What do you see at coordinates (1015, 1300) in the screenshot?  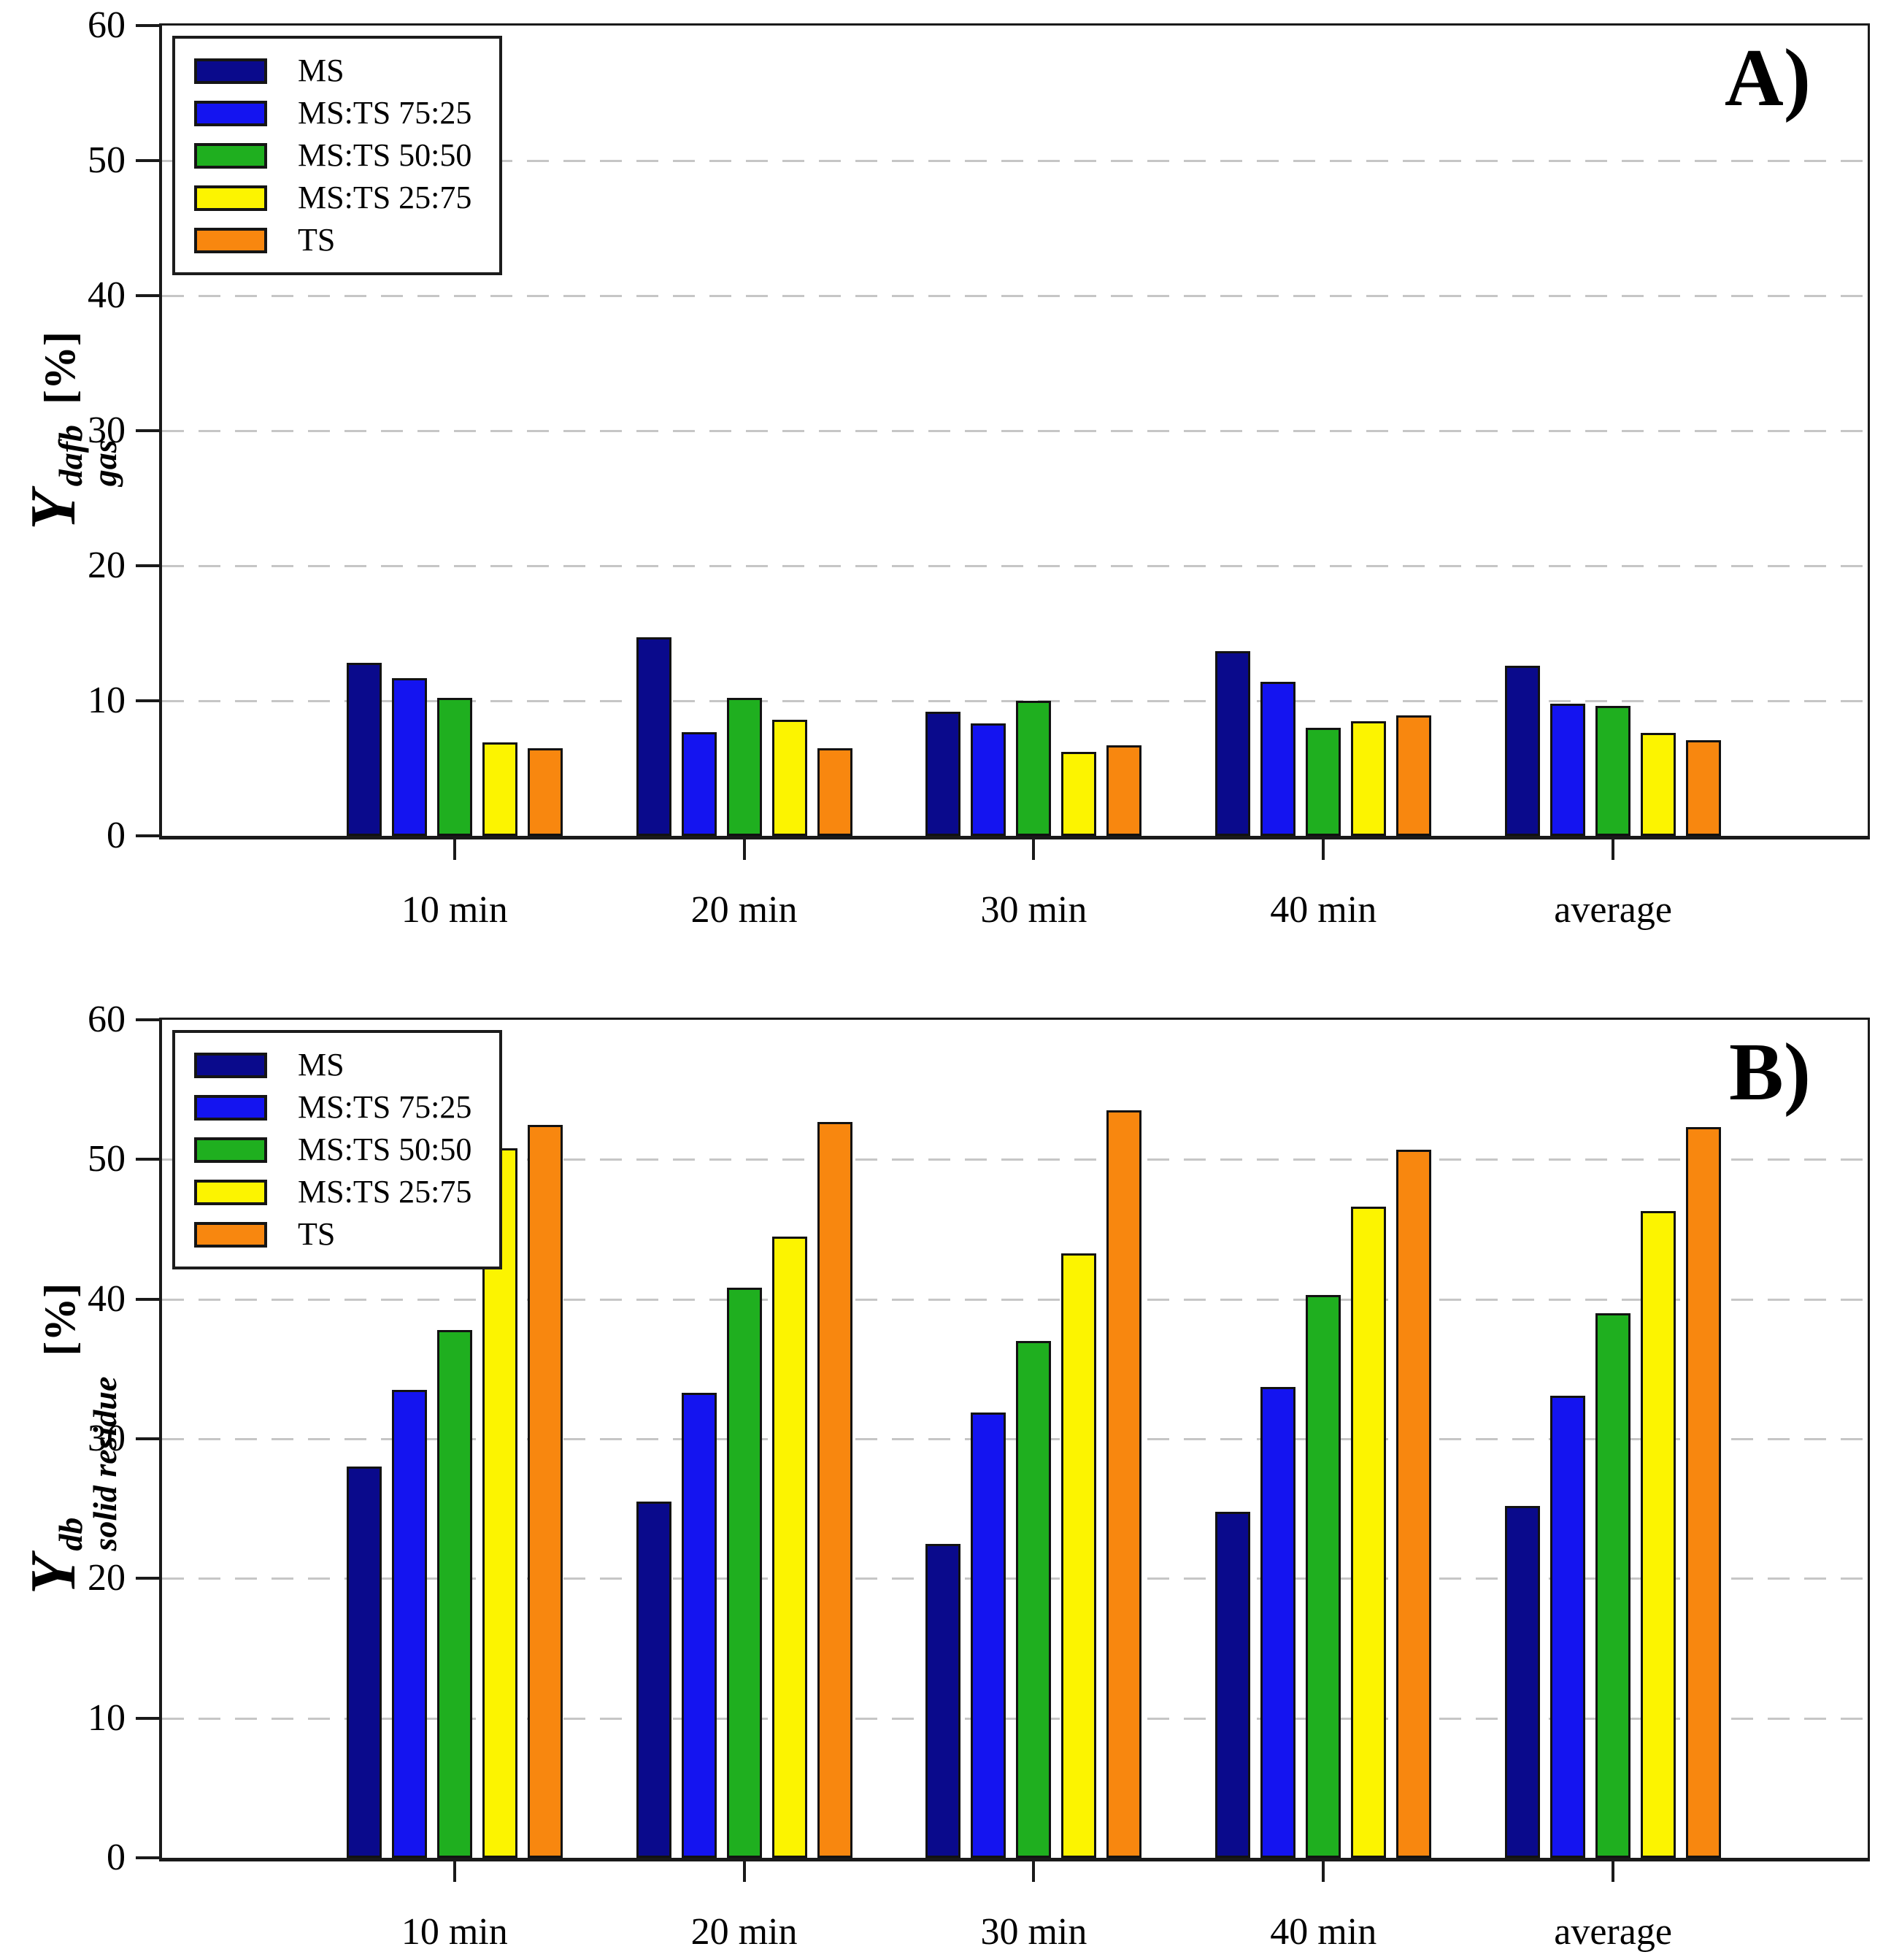 I see `gridline-y40` at bounding box center [1015, 1300].